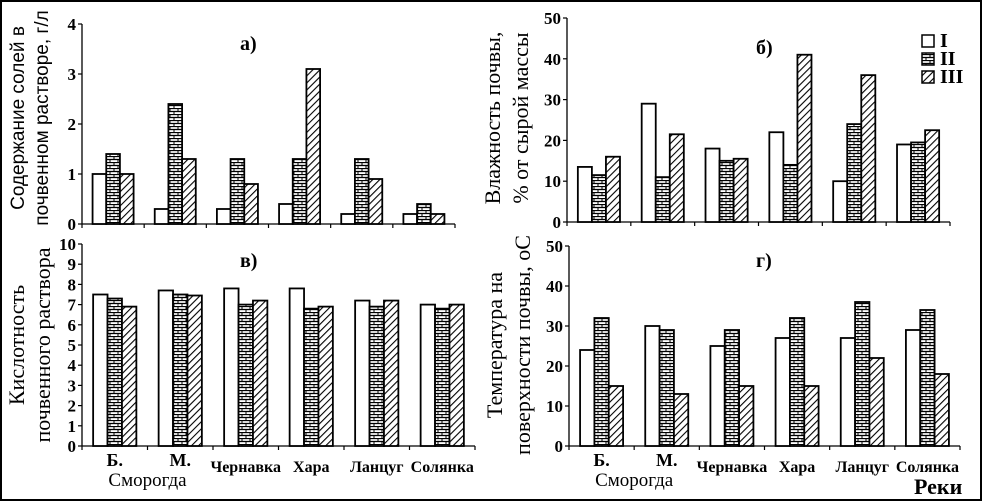 Image resolution: width=982 pixels, height=501 pixels. What do you see at coordinates (944, 41) in the screenshot?
I see `legend-label-I: I` at bounding box center [944, 41].